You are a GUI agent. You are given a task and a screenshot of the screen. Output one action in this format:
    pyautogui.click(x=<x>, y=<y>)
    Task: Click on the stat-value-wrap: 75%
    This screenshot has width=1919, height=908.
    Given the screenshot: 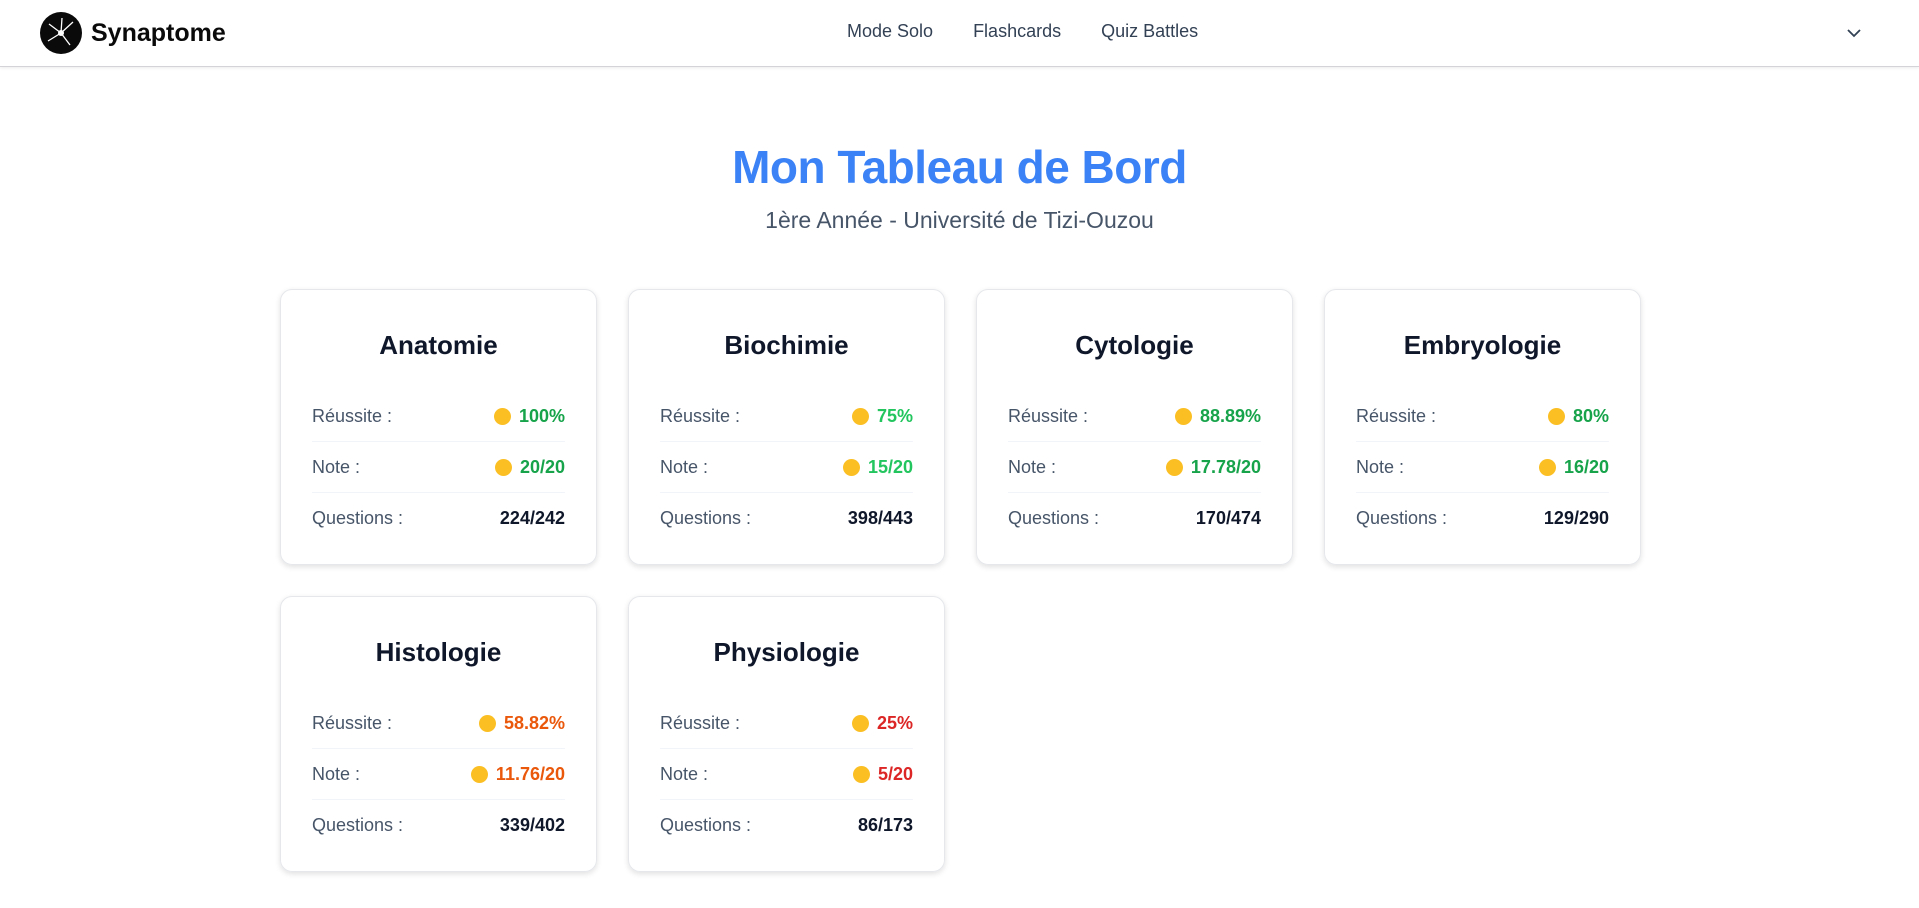 What is the action you would take?
    pyautogui.click(x=882, y=416)
    